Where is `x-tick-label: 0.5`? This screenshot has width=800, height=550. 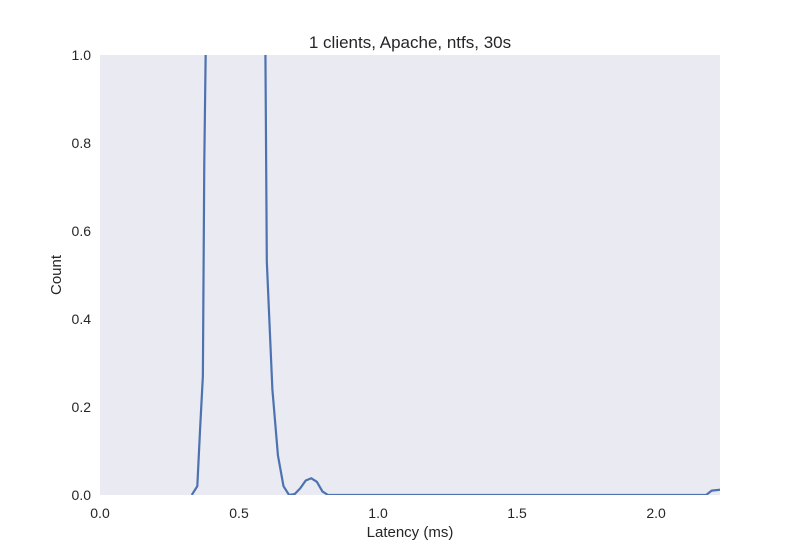 x-tick-label: 0.5 is located at coordinates (239, 513).